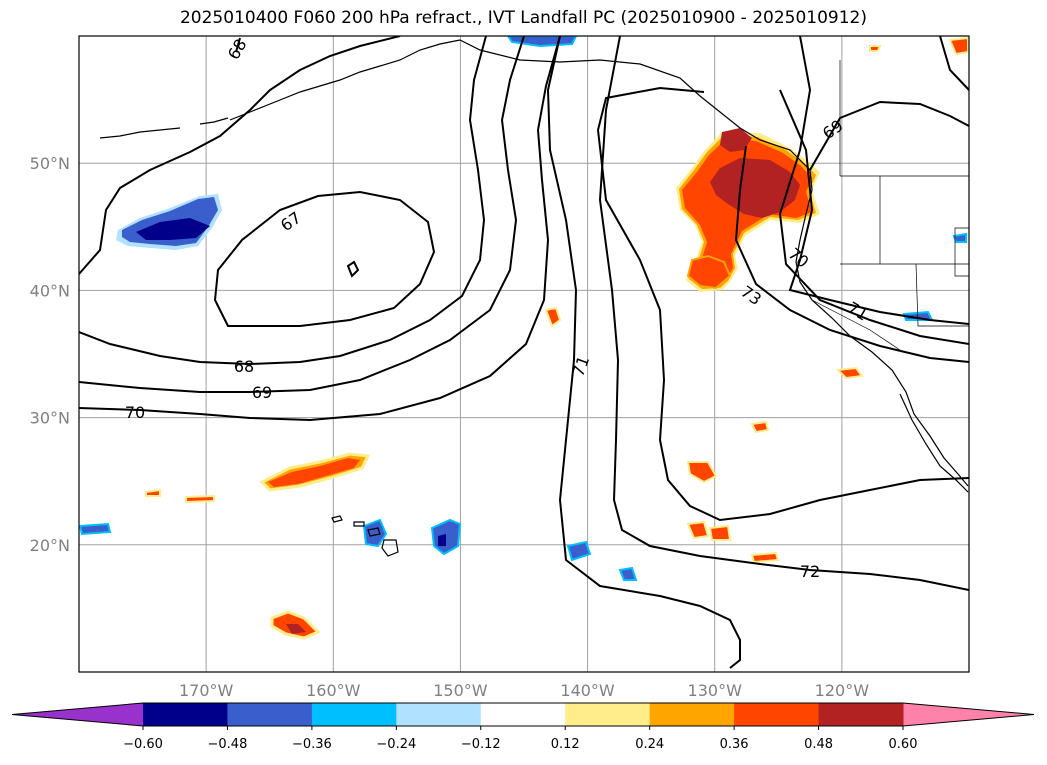 The image size is (1047, 765). What do you see at coordinates (333, 690) in the screenshot?
I see `lon-label-1: 160°W` at bounding box center [333, 690].